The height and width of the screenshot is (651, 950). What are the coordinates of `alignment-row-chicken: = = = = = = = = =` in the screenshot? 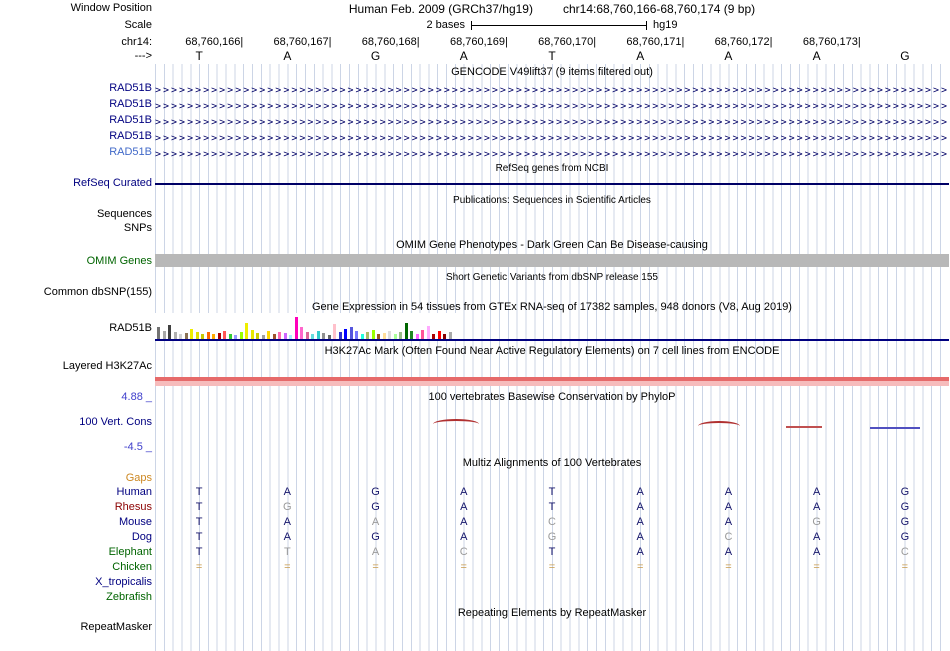 It's located at (552, 567).